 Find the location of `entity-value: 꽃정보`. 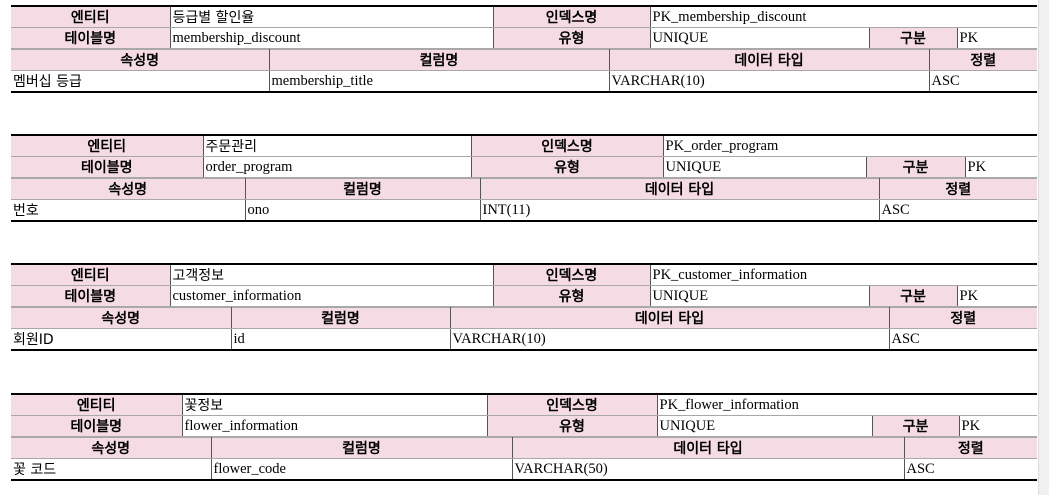

entity-value: 꽃정보 is located at coordinates (334, 404).